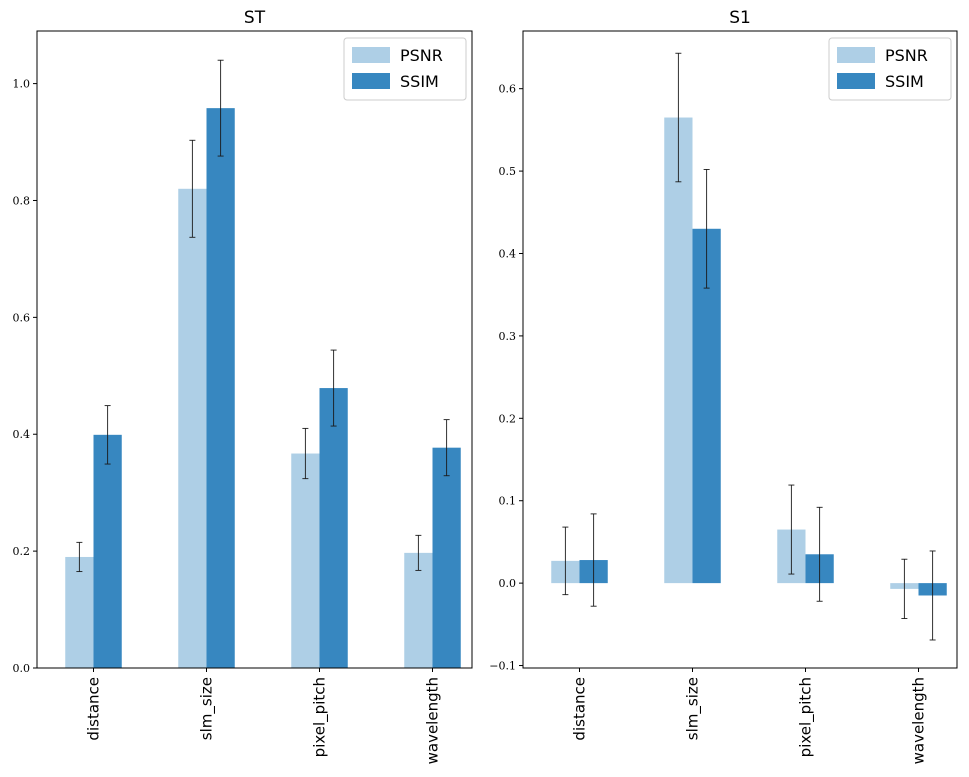  Describe the element at coordinates (508, 336) in the screenshot. I see `ytick-label: 0.3` at that location.